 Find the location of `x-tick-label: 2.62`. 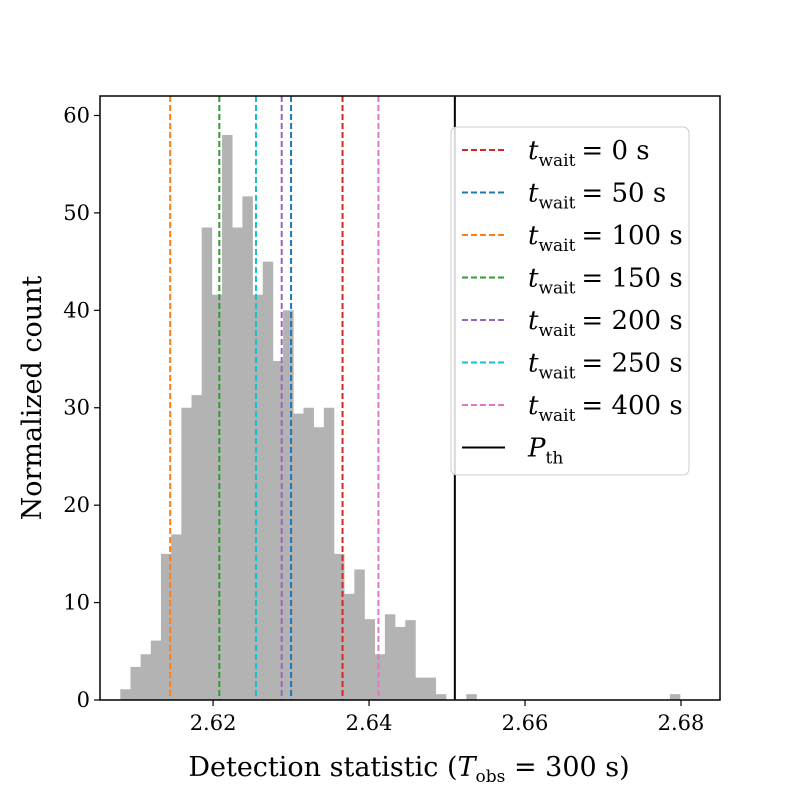

x-tick-label: 2.62 is located at coordinates (213, 723).